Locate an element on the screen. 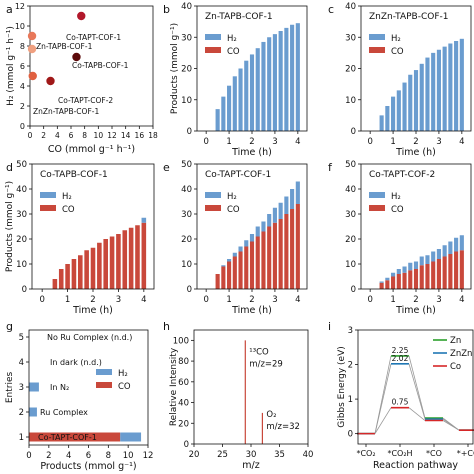 This screenshot has height=474, width=474. legend-label-h2: H₂ is located at coordinates (232, 39).